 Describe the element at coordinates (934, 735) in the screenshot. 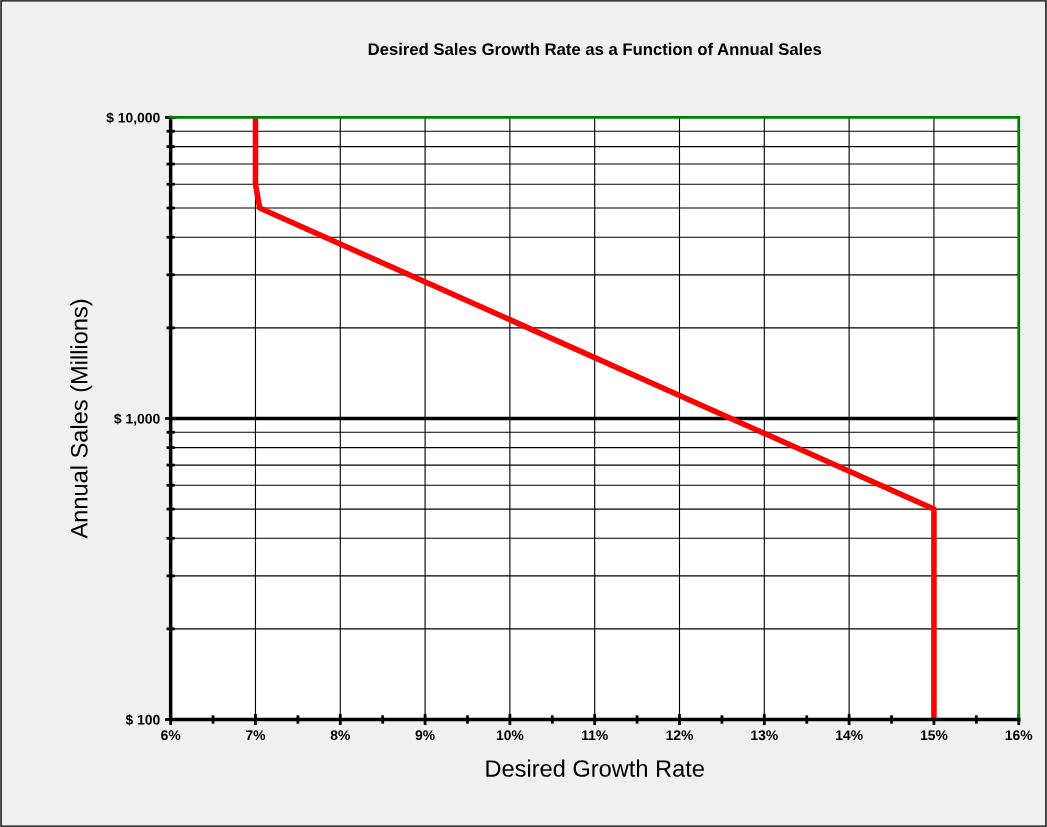

I see `x-tick-label: 15%` at that location.